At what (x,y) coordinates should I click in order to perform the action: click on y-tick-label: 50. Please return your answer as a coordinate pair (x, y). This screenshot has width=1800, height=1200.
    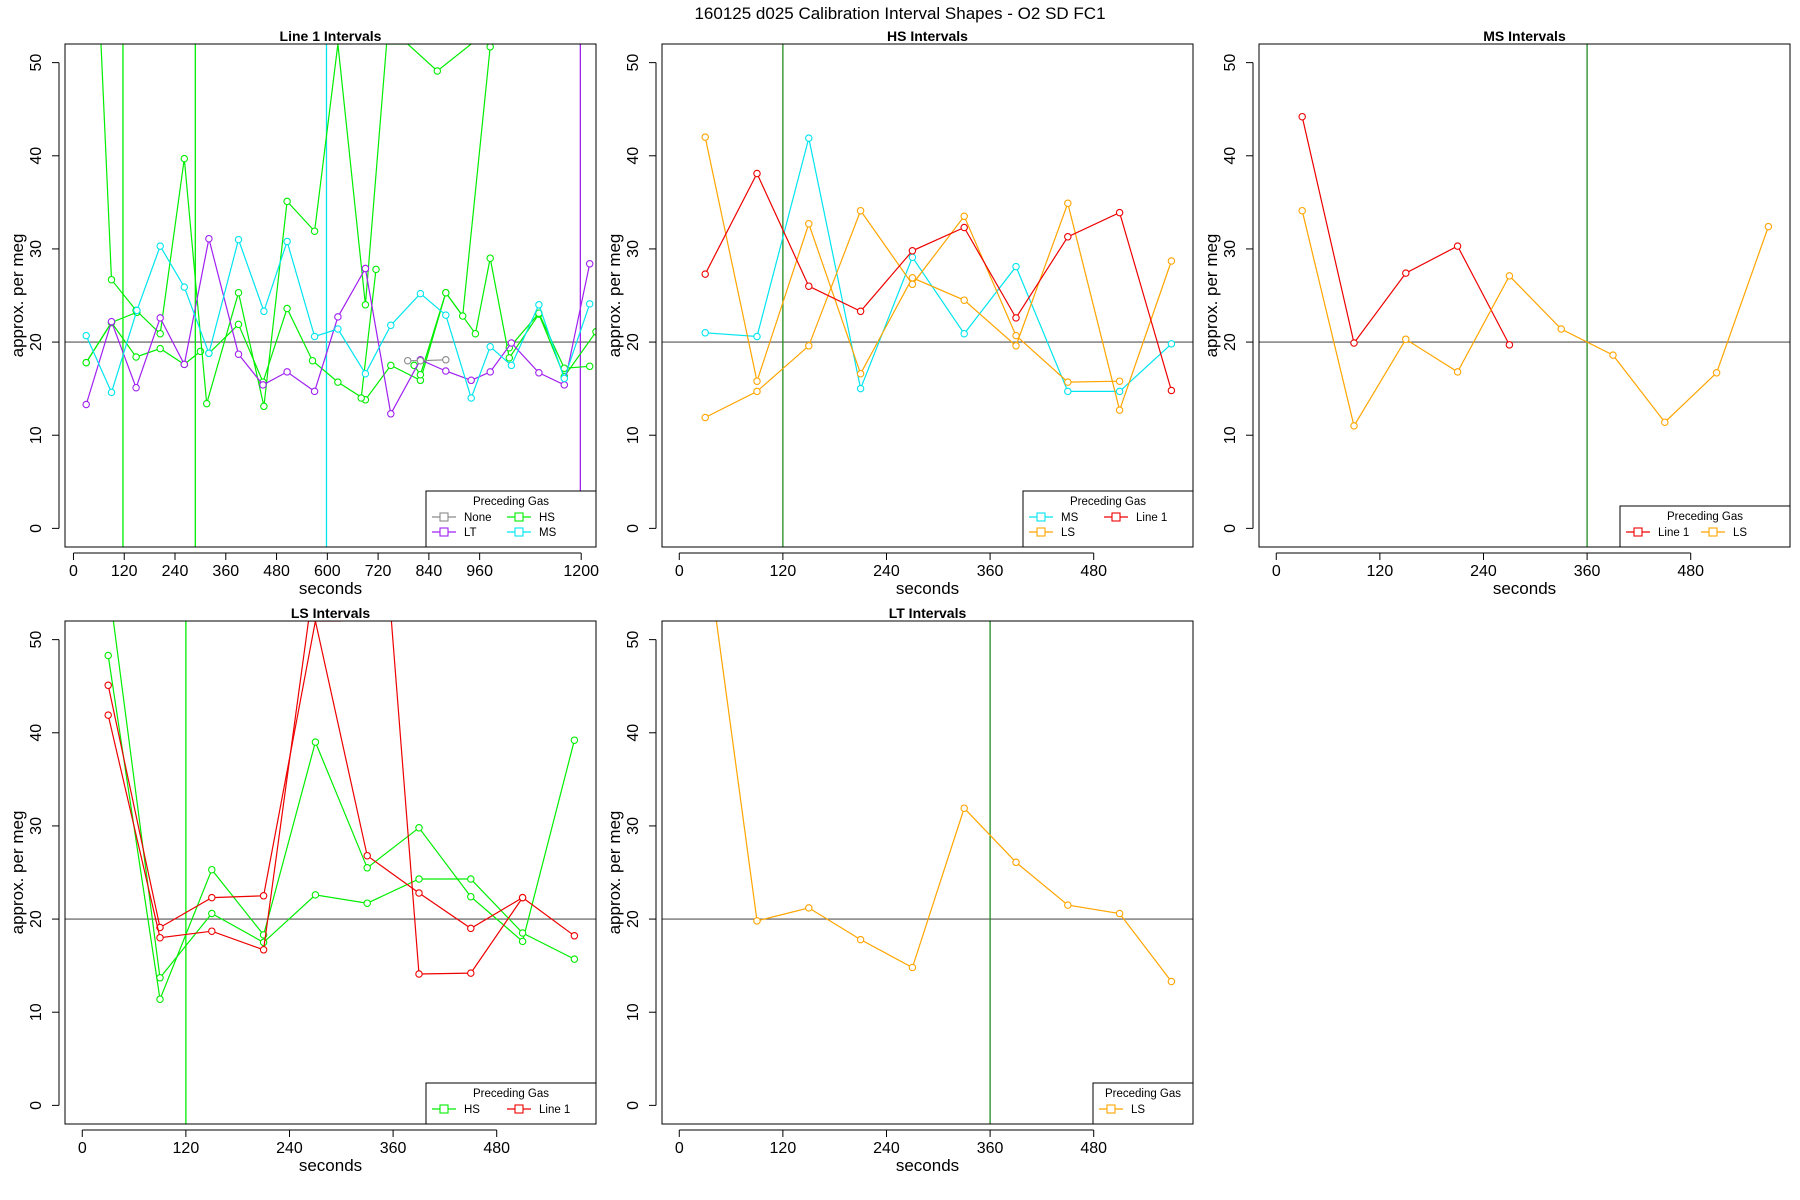
    Looking at the image, I should click on (633, 63).